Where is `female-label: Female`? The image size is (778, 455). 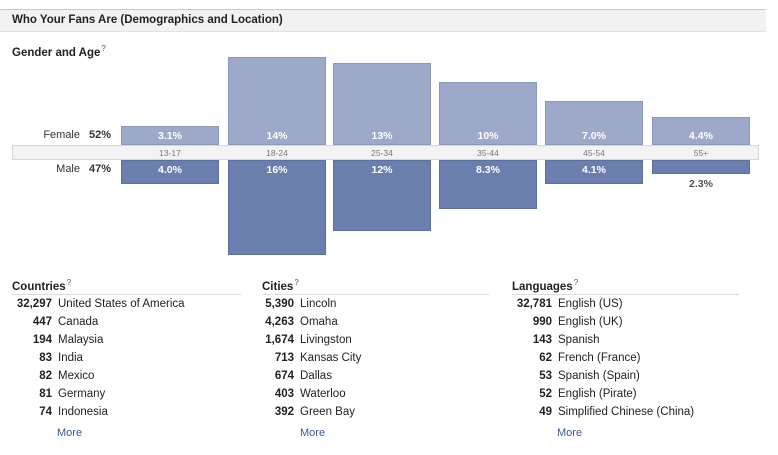
female-label: Female is located at coordinates (61, 135).